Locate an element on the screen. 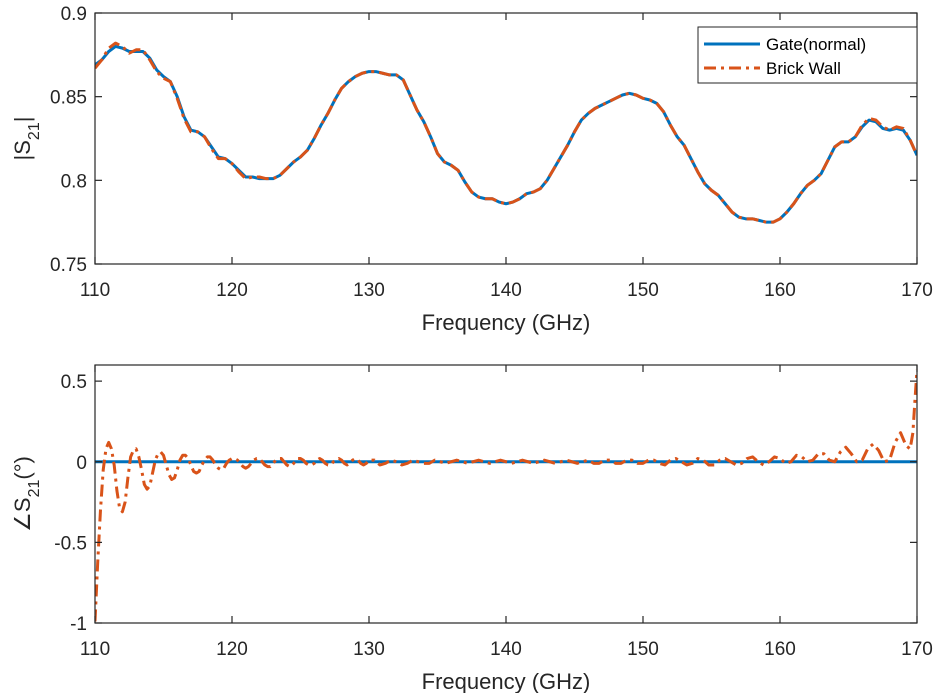  y-tick-label: 0.8 is located at coordinates (74, 181).